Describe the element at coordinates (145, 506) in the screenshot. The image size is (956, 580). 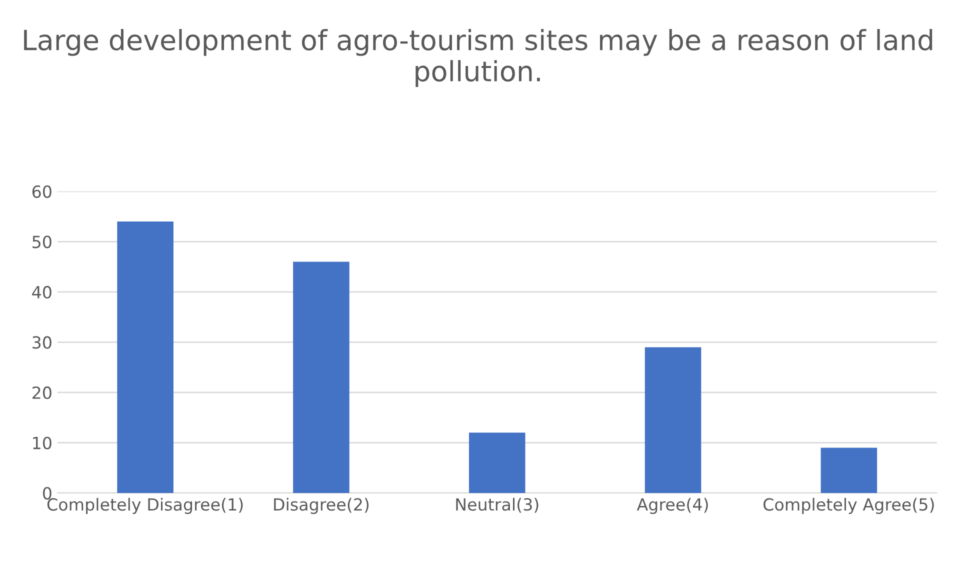
I see `x-tick-label: Completely Disagree(1)` at that location.